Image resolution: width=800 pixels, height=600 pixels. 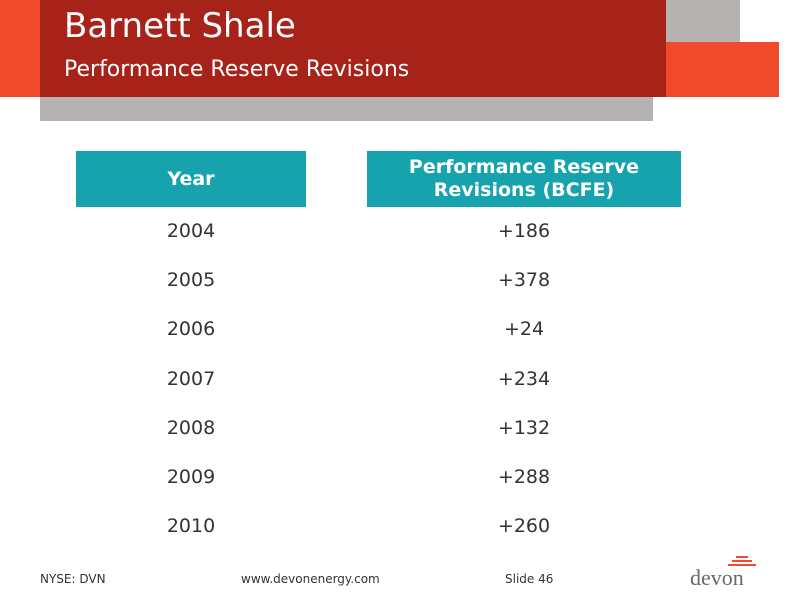 I want to click on slide-title: Barnett Shale, so click(x=180, y=26).